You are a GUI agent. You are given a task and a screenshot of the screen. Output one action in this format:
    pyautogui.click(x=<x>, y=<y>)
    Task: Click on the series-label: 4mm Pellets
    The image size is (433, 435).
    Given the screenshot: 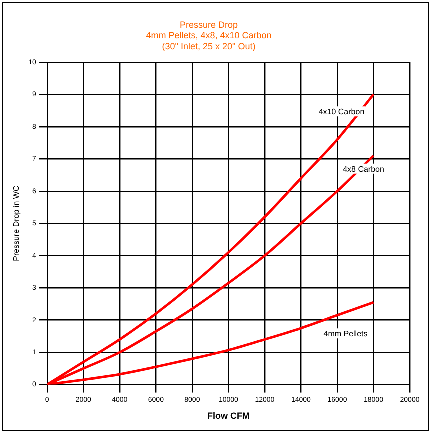 What is the action you would take?
    pyautogui.click(x=346, y=334)
    